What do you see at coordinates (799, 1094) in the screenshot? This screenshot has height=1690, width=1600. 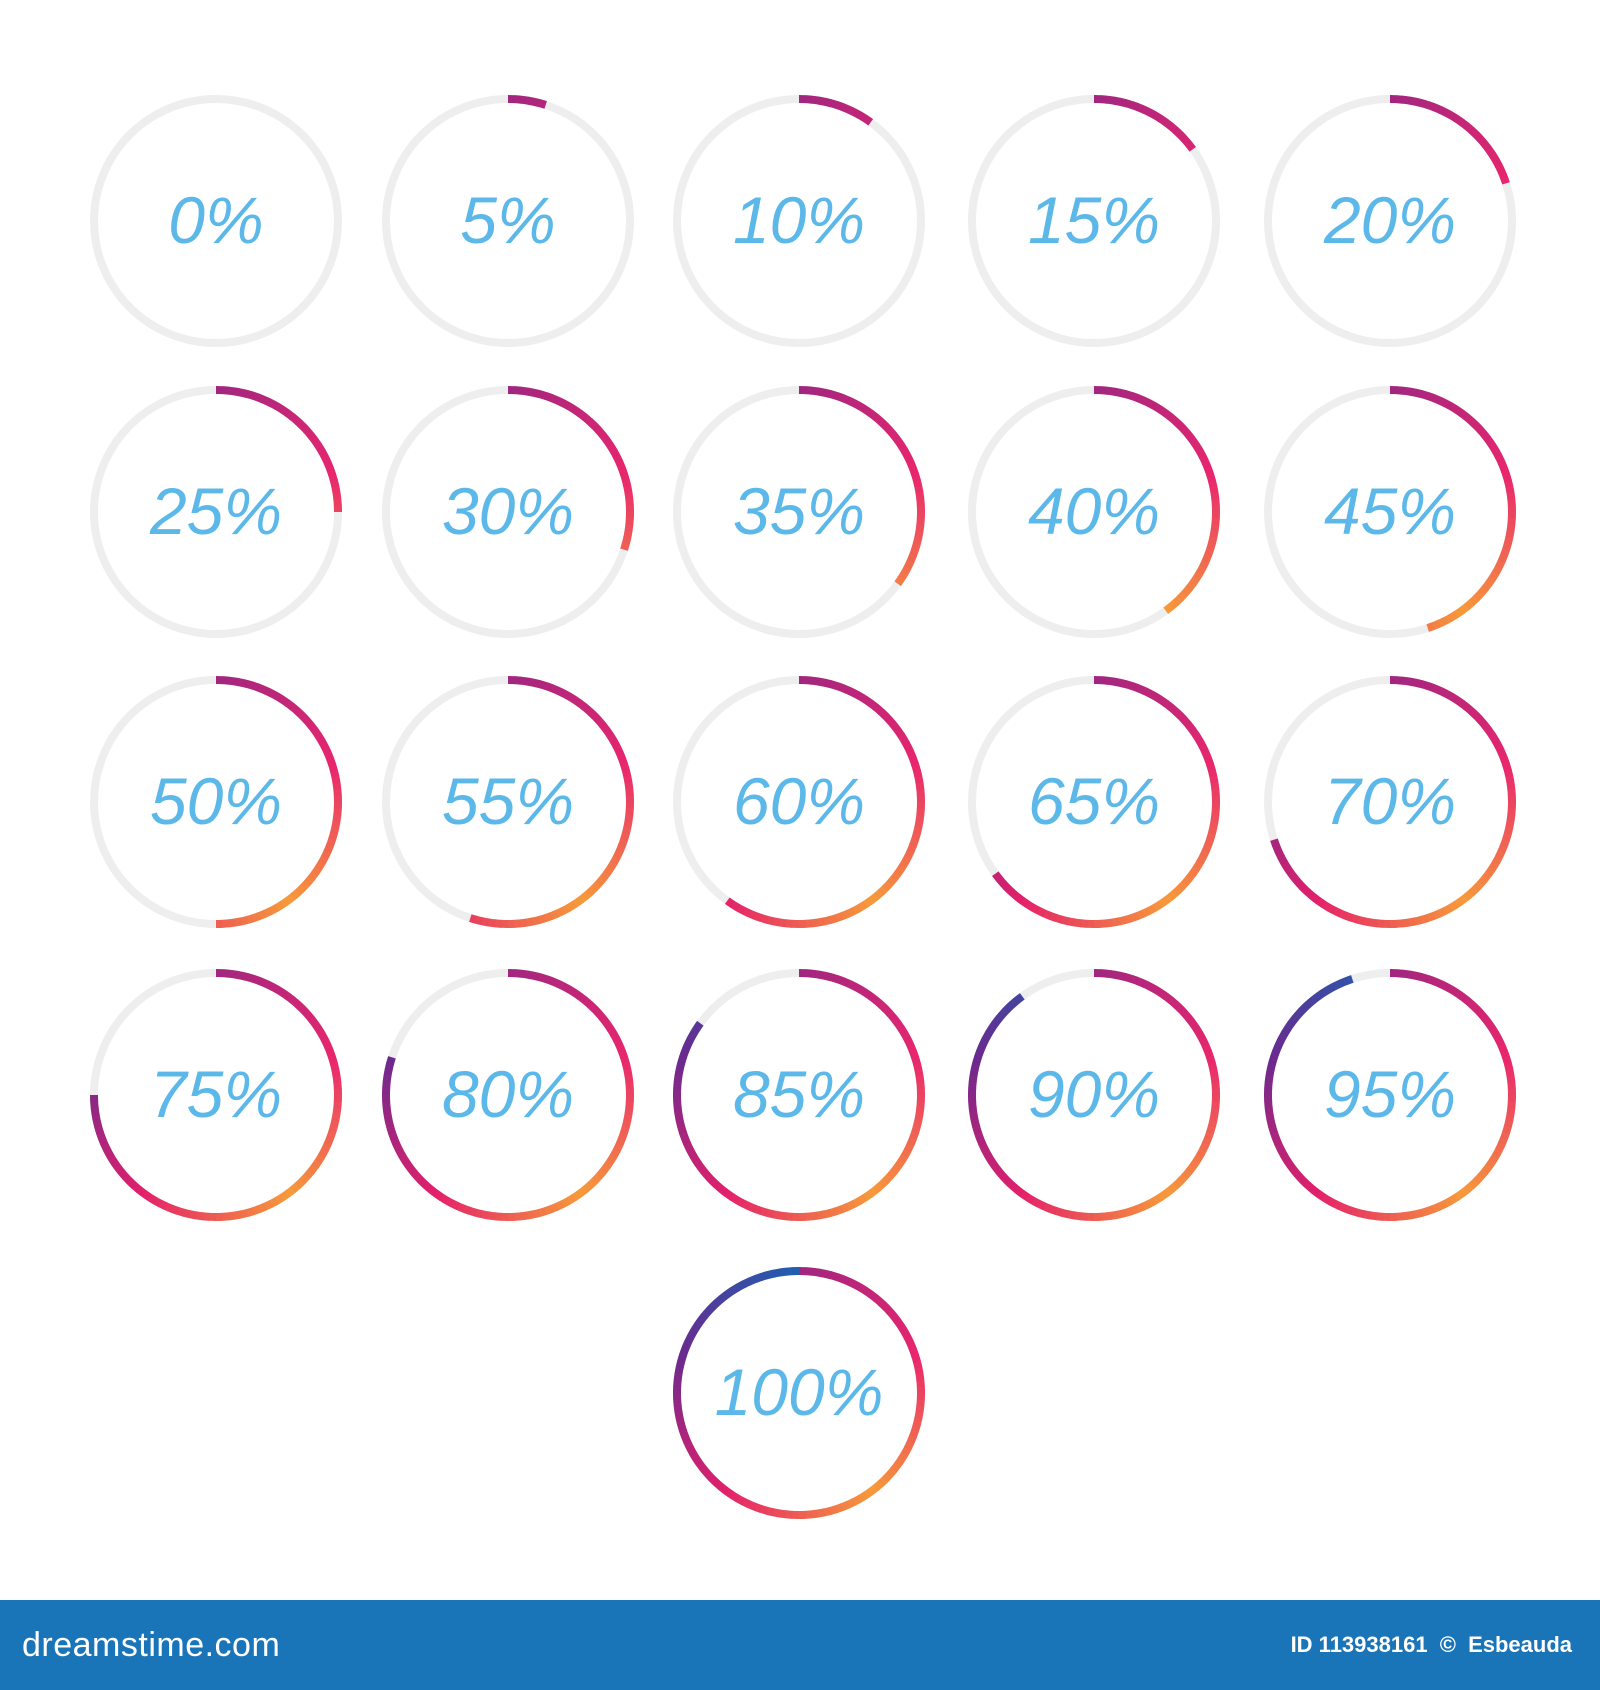 I see `progress-ring-label: 85%` at bounding box center [799, 1094].